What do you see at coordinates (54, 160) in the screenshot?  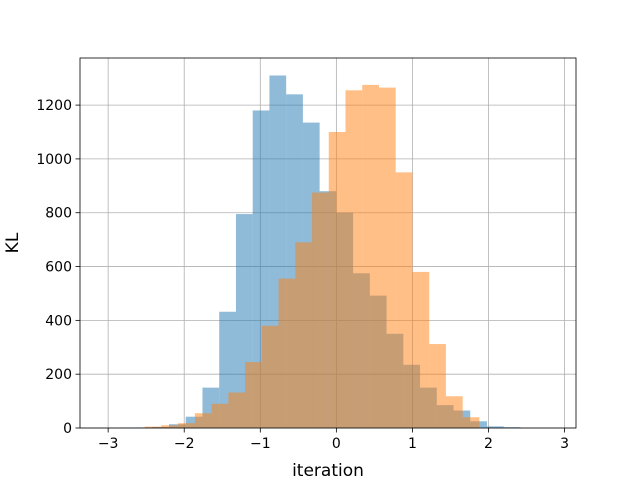 I see `y-tick-label: 1000` at bounding box center [54, 160].